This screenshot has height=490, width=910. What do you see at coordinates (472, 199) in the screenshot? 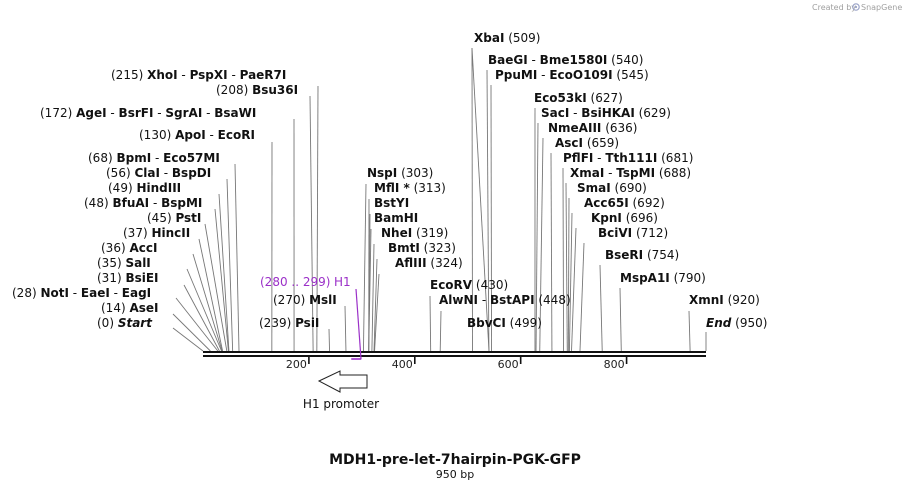
I see `connector-xbai` at bounding box center [472, 199].